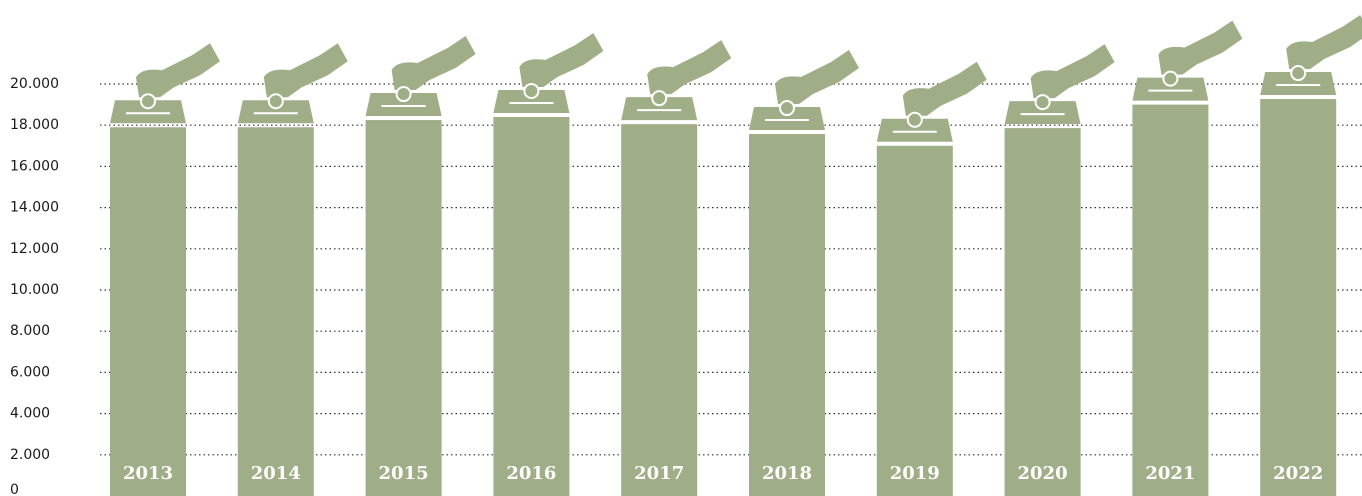 The image size is (1362, 496). Describe the element at coordinates (1298, 473) in the screenshot. I see `x-tick-label: 2022` at that location.